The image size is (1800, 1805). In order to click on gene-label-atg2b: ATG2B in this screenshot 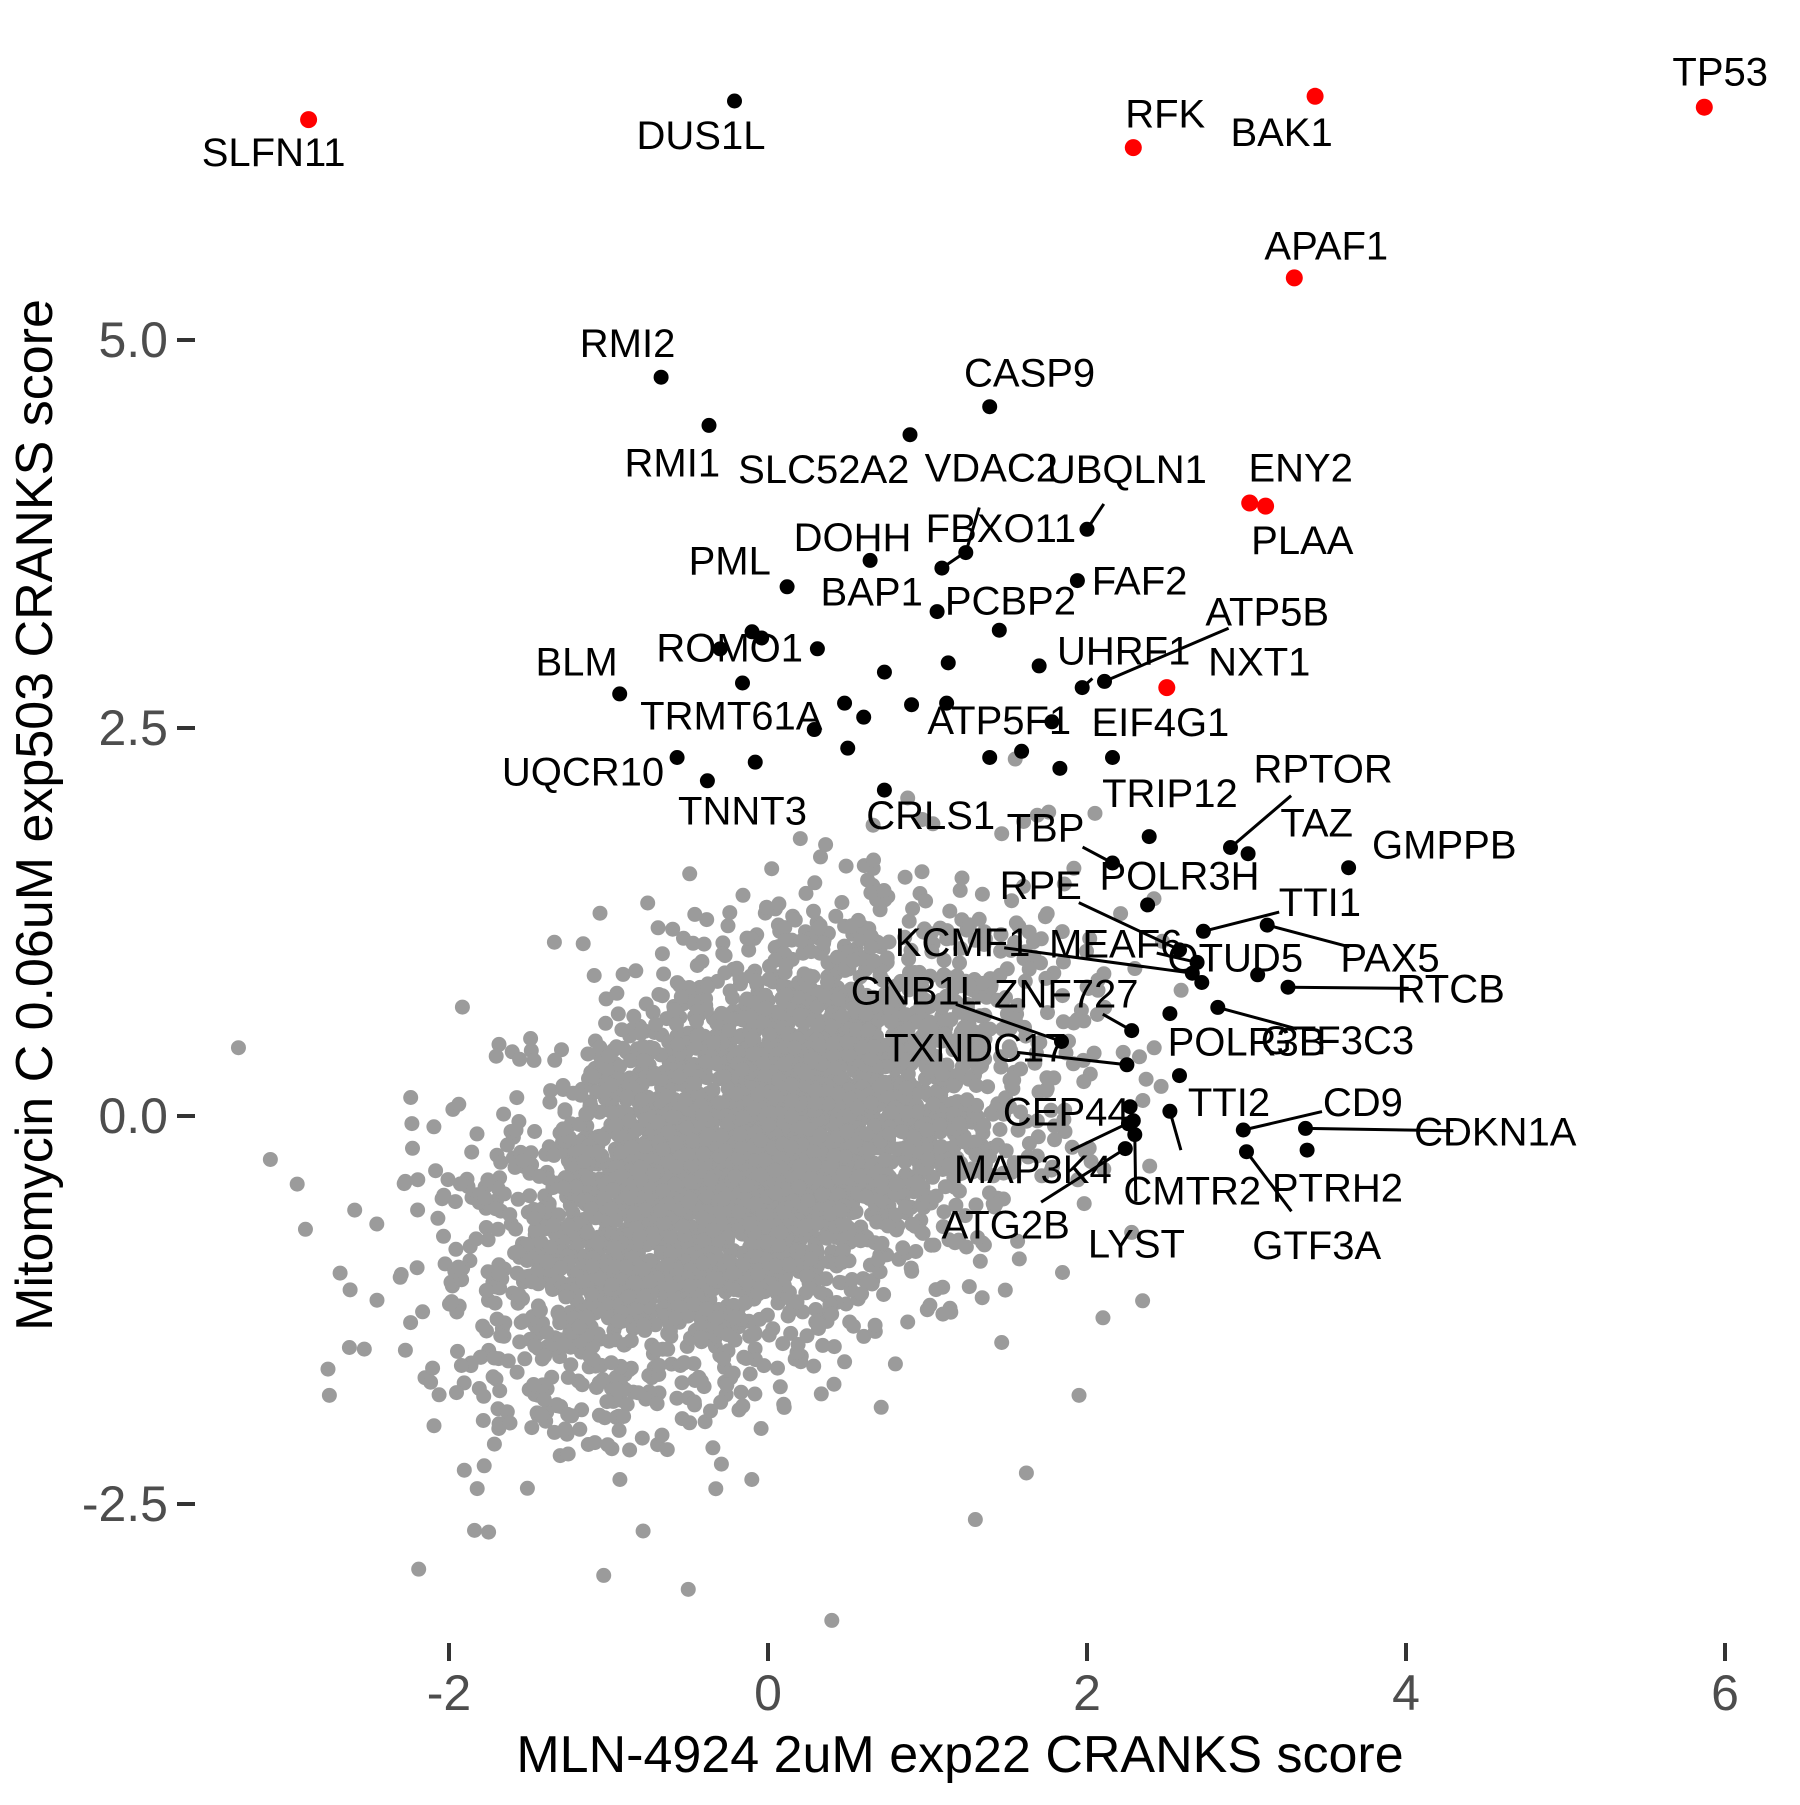, I will do `click(1006, 1226)`.